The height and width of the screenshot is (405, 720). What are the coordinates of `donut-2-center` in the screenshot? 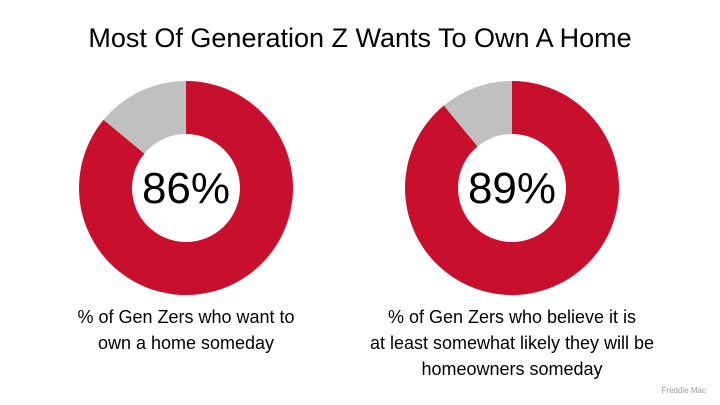 It's located at (512, 188).